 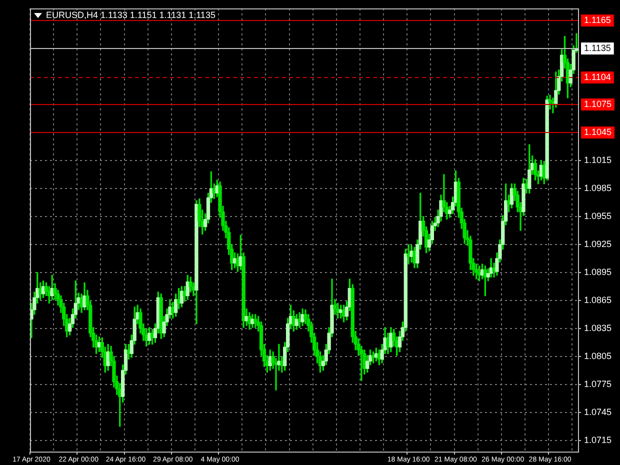 What do you see at coordinates (598, 383) in the screenshot?
I see `y-tick-label: 1.0775` at bounding box center [598, 383].